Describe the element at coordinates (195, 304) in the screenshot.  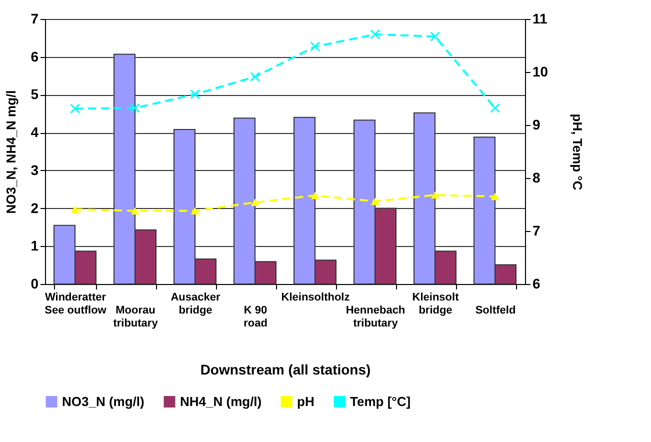
I see `x-tick-label: Ausacker bridge` at that location.